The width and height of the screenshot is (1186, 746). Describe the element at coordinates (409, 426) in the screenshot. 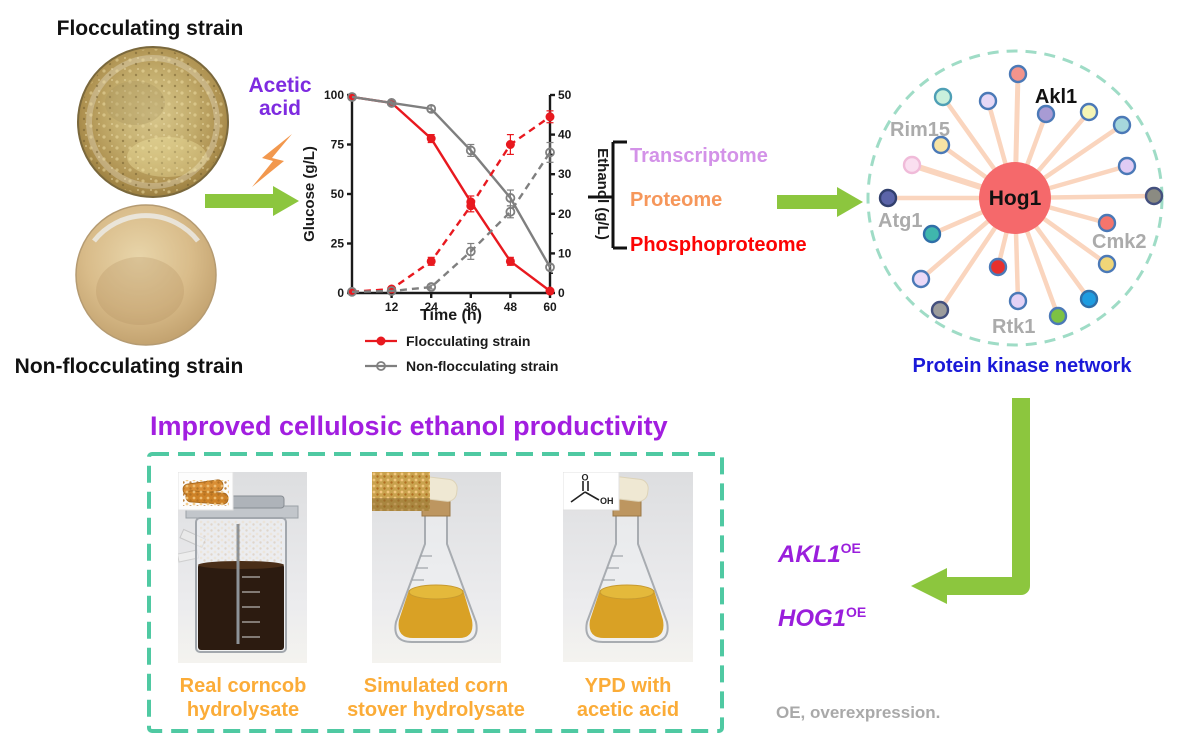

I see `improved-productivity-title: Improved cellulosic ethanol productivity` at that location.